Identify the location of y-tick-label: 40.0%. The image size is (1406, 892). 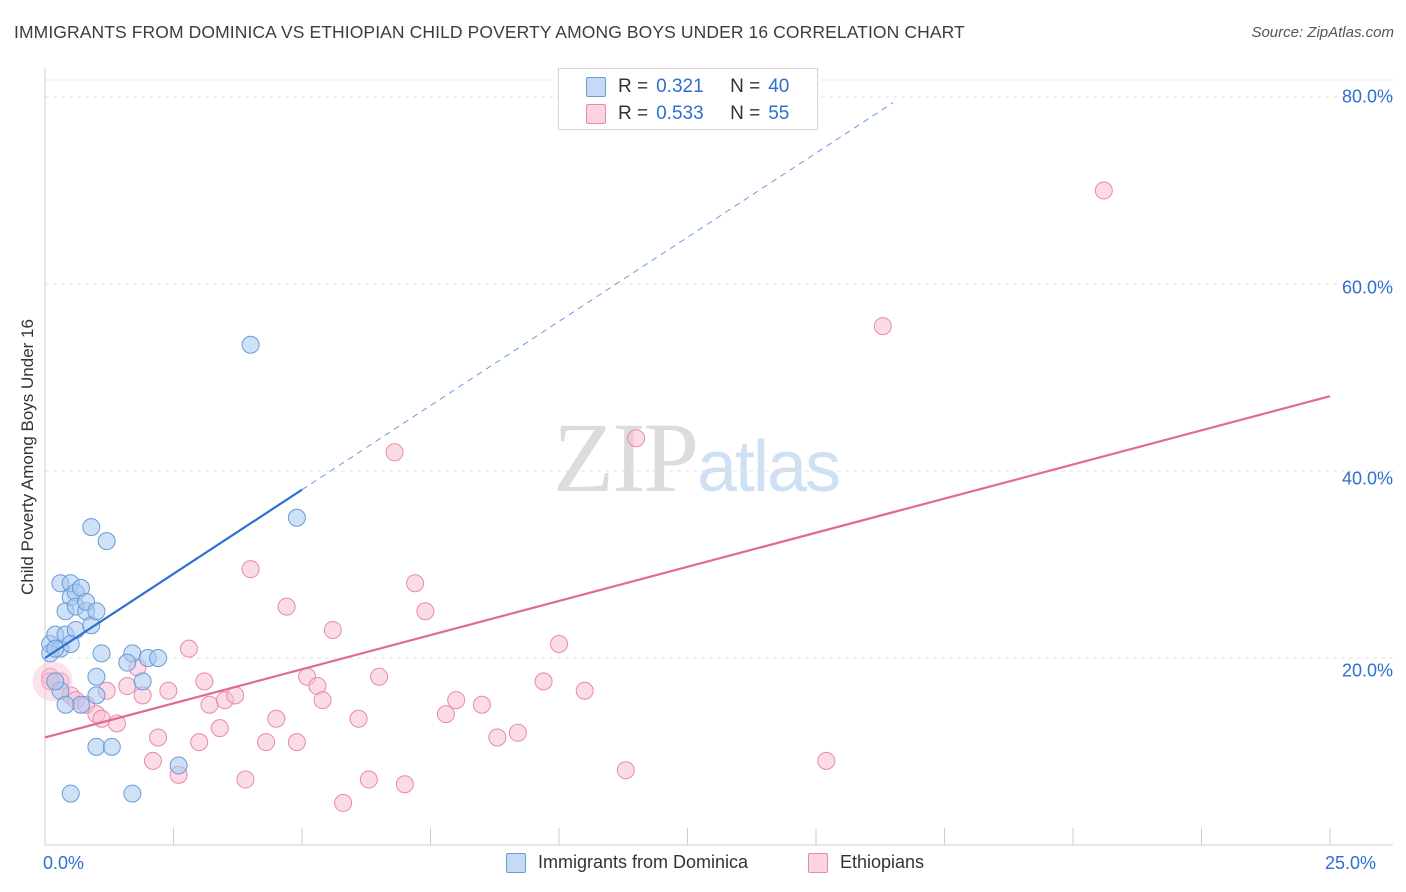
(1367, 478).